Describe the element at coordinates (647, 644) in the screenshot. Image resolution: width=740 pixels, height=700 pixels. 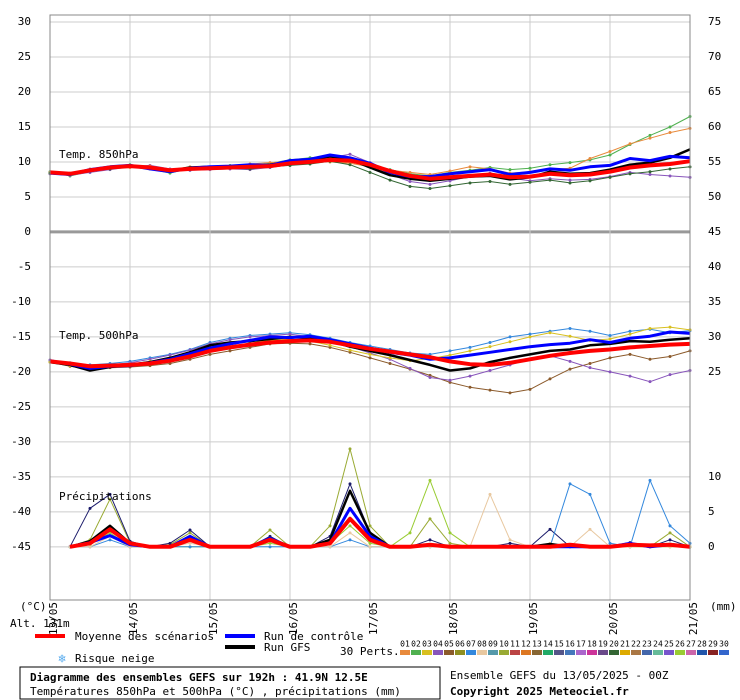
I see `pert-label: 23` at that location.